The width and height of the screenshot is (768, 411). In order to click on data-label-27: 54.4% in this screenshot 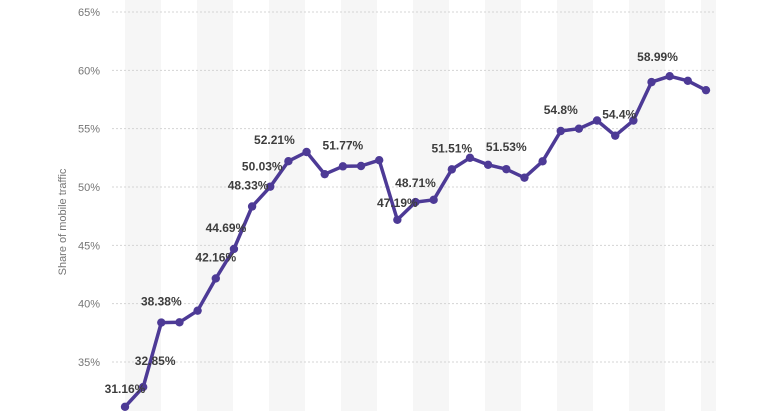, I will do `click(619, 115)`.